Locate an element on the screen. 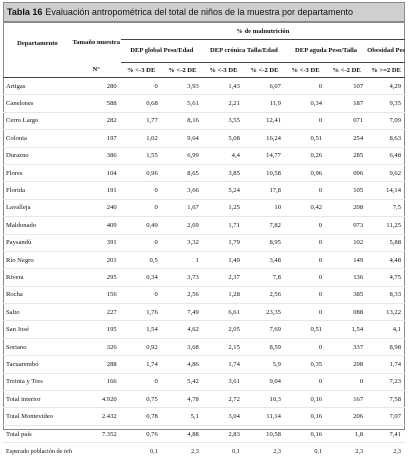 This screenshot has width=410, height=460. cell-global-2: 5,42 is located at coordinates (182, 382).